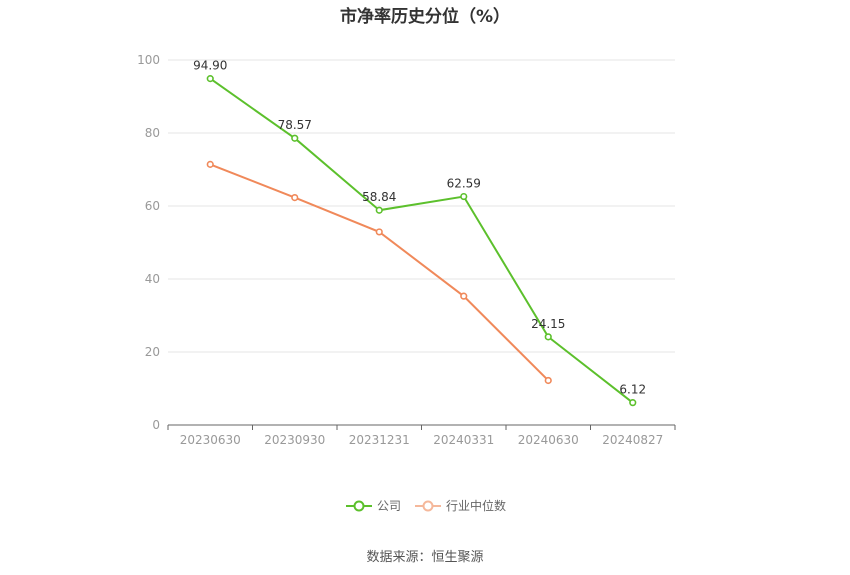 This screenshot has width=850, height=575. Describe the element at coordinates (632, 440) in the screenshot. I see `x-tick-label-20240827: 20240827` at that location.